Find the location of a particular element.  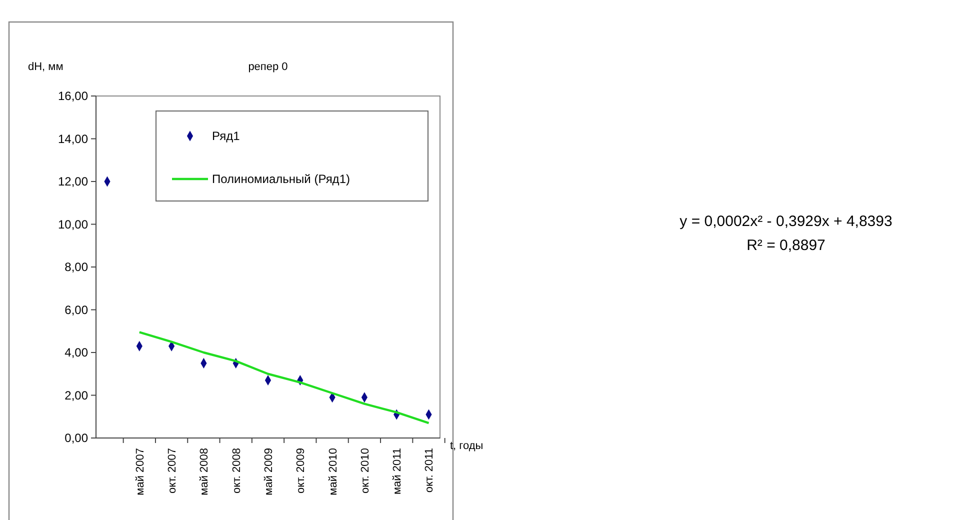

x-tick-label: май 2011 is located at coordinates (398, 471).